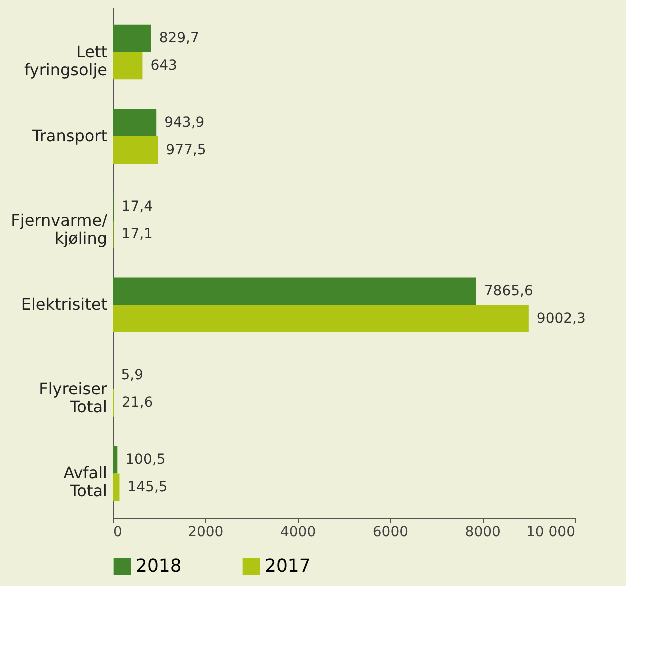 This screenshot has height=652, width=648. Describe the element at coordinates (551, 532) in the screenshot. I see `x-tick-label: 10 000` at that location.